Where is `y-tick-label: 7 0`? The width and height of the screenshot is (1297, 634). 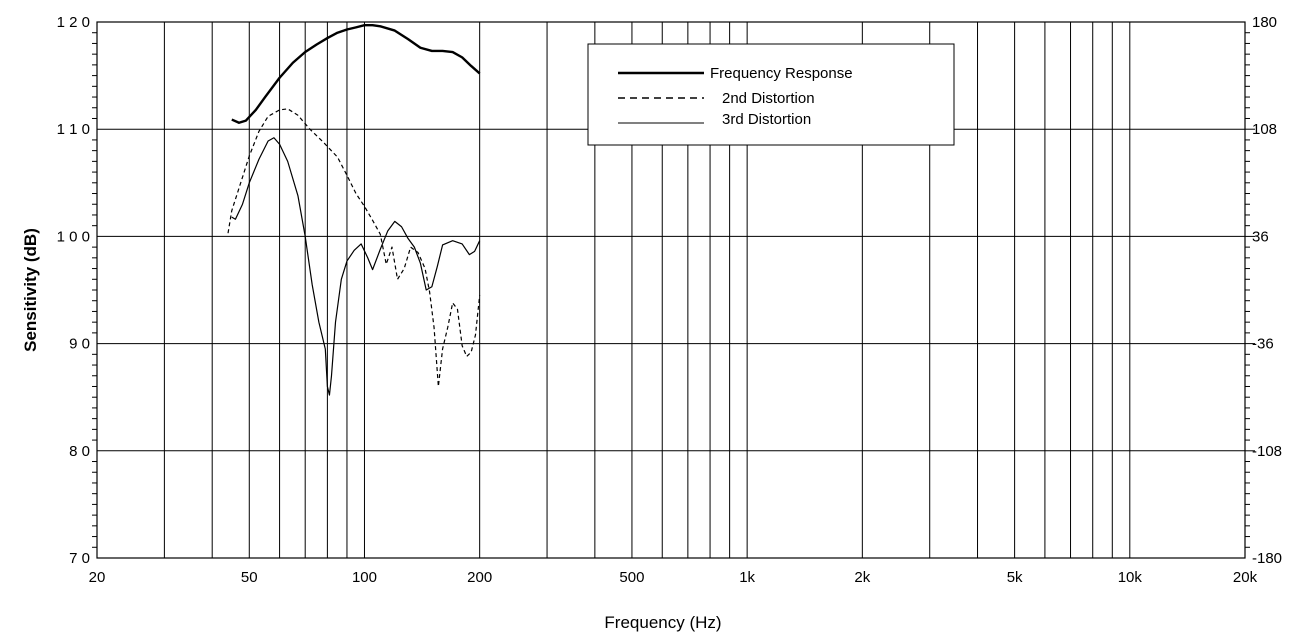
y-tick-label: 7 0 is located at coordinates (79, 558).